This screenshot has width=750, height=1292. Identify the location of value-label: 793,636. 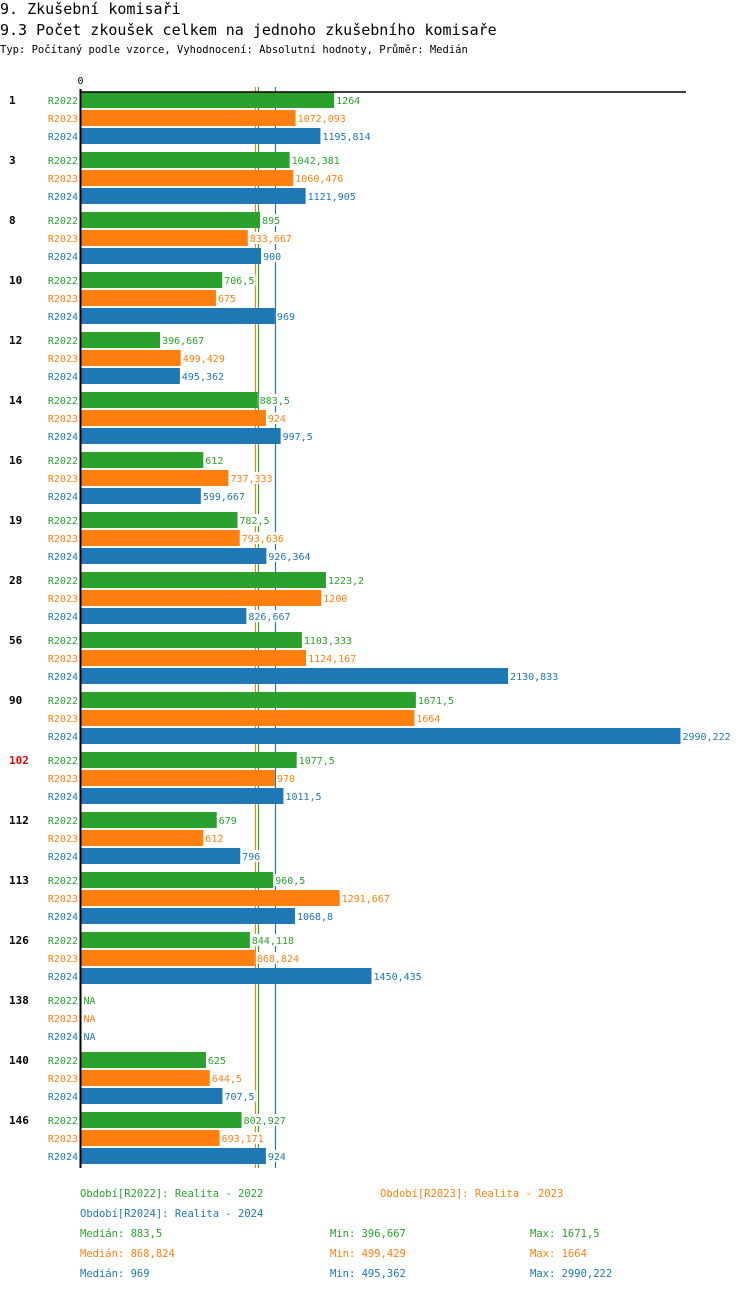
(263, 539).